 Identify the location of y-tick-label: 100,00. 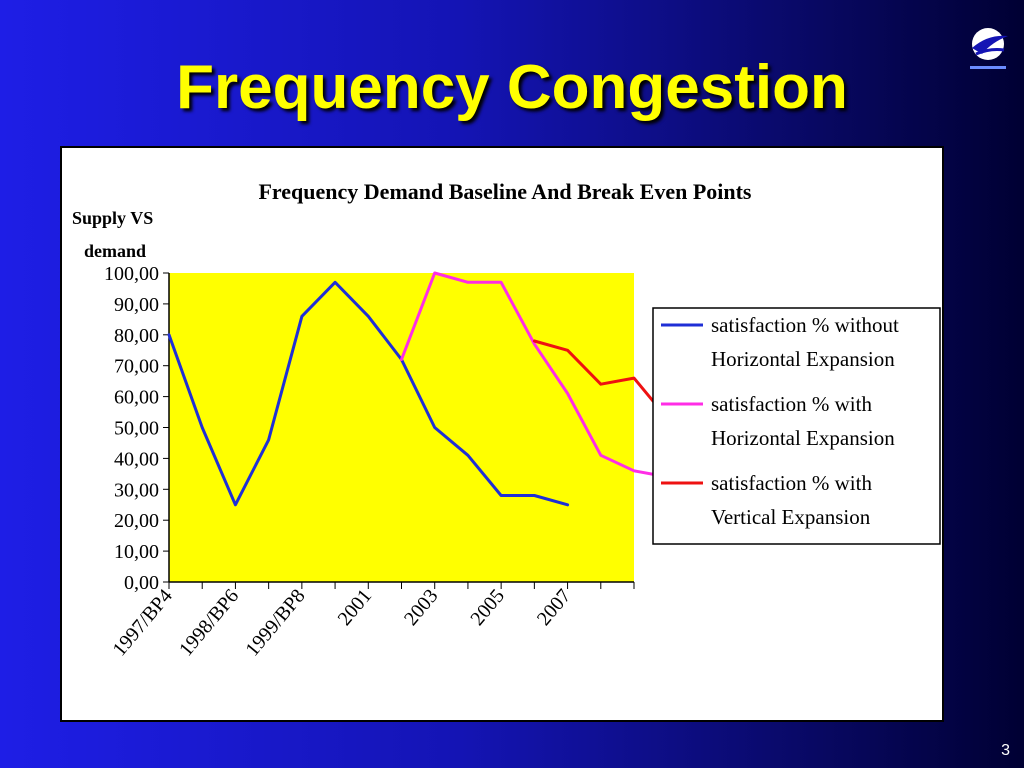
(131, 274).